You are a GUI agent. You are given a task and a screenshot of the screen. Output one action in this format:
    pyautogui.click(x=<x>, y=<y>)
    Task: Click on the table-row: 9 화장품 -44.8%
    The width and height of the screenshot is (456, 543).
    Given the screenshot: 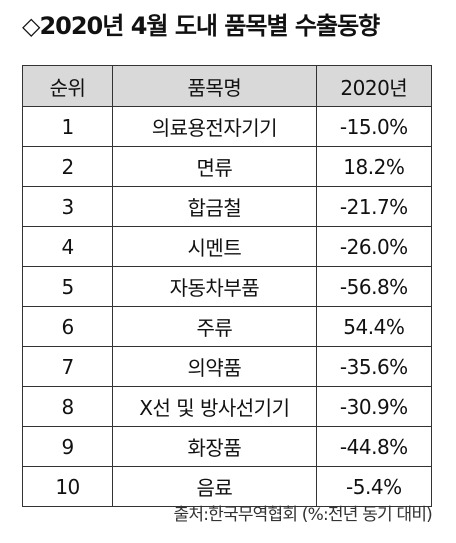 What is the action you would take?
    pyautogui.click(x=227, y=446)
    